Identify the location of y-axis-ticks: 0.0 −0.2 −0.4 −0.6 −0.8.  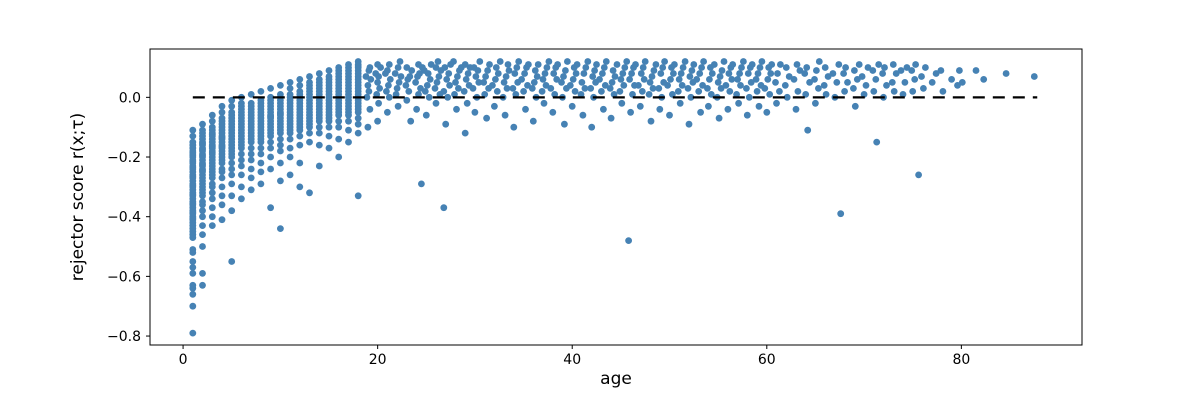
(128, 217).